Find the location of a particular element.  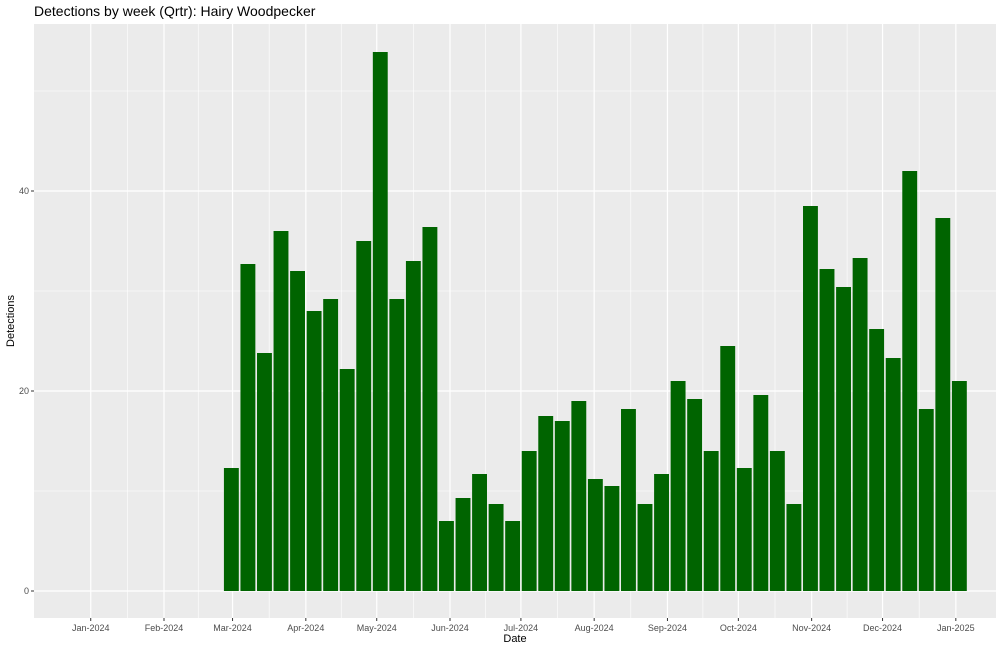

y-axis: 0 20 40 is located at coordinates (26, 391).